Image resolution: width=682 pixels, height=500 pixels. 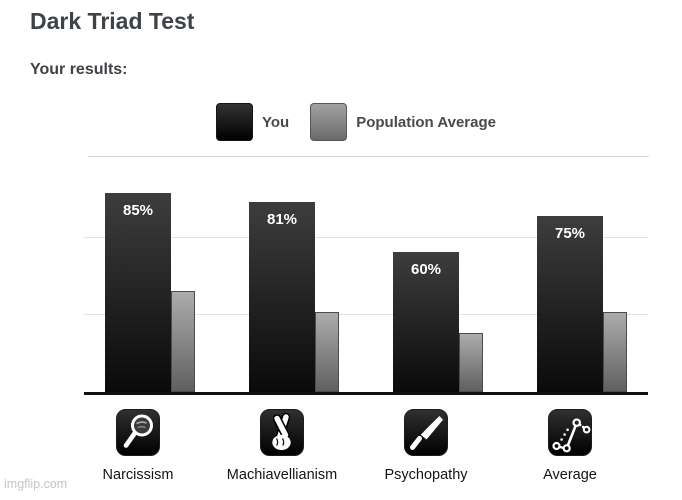 What do you see at coordinates (282, 219) in the screenshot?
I see `bar-value-label: 81%` at bounding box center [282, 219].